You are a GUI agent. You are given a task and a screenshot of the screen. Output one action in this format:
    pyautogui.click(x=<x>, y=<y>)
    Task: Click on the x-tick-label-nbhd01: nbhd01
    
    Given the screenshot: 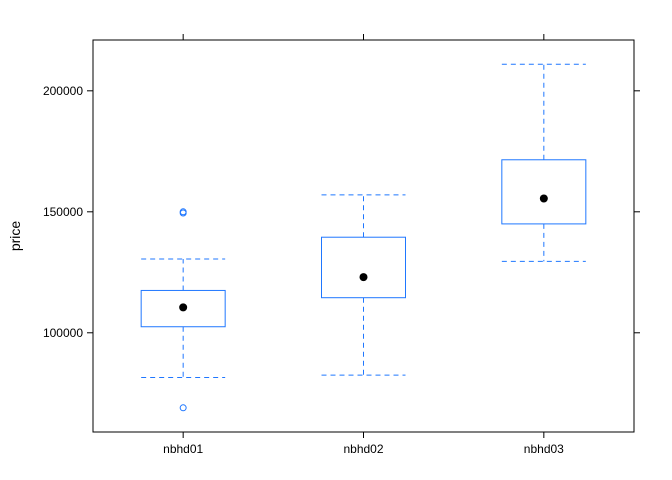 What is the action you would take?
    pyautogui.click(x=183, y=449)
    